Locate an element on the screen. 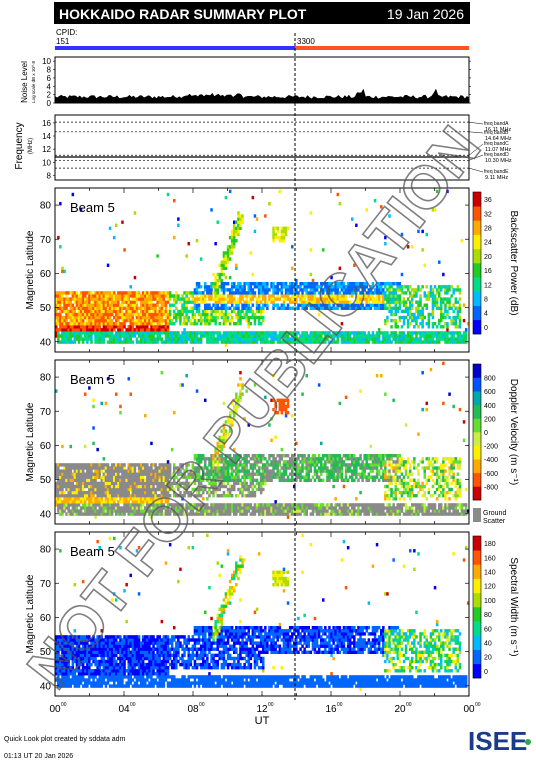 Image resolution: width=536 pixels, height=761 pixels. noise-tick-label: 4 is located at coordinates (49, 86).